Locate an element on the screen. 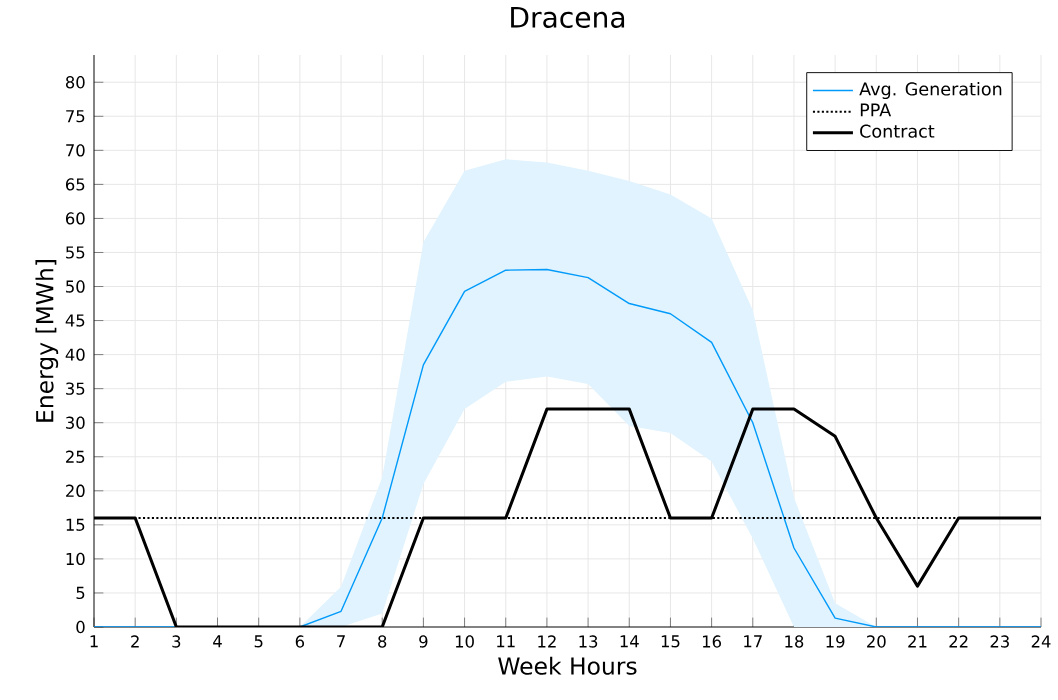 The image size is (1058, 700). x-tick-label: 11 is located at coordinates (506, 641).